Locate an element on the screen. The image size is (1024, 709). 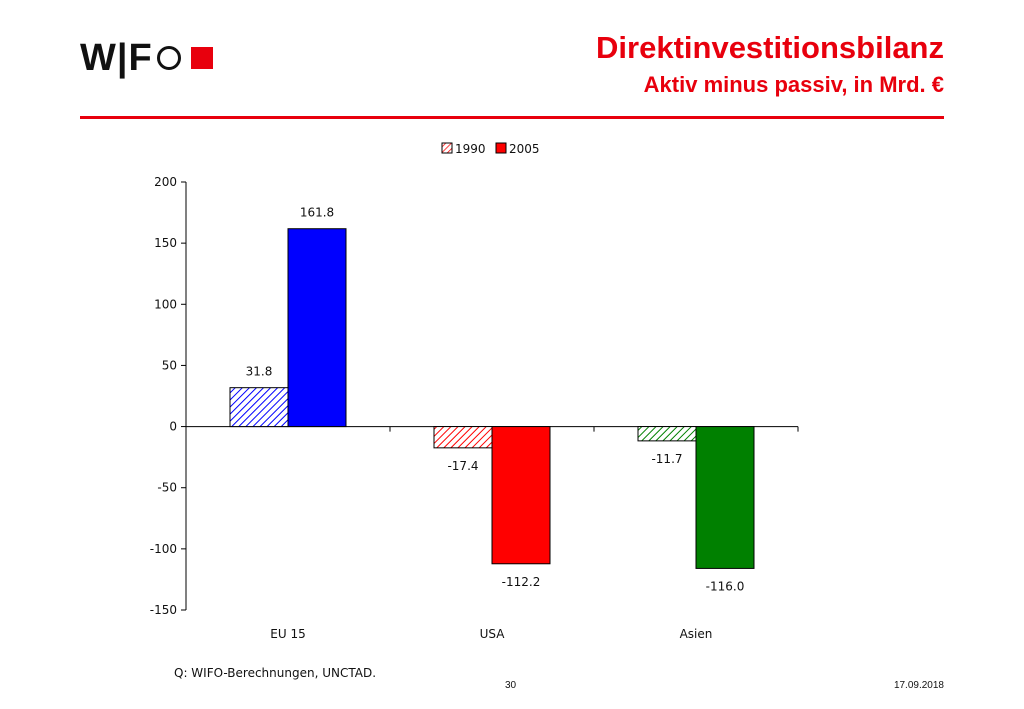
legend-label-2005: 2005 is located at coordinates (524, 149).